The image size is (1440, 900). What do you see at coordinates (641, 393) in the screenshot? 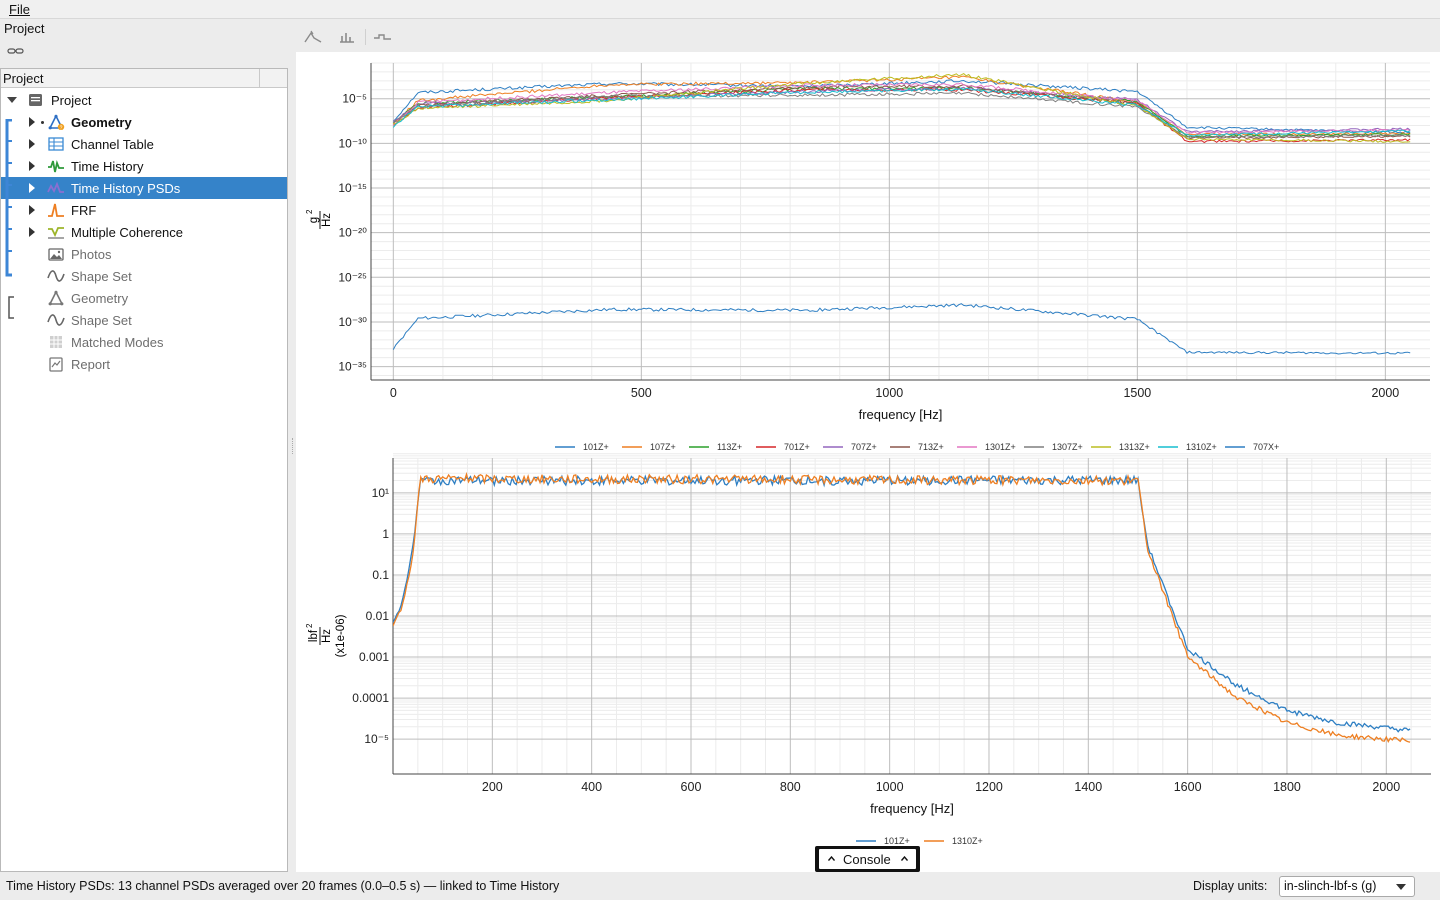
I see `x-tick-label: 500` at bounding box center [641, 393].